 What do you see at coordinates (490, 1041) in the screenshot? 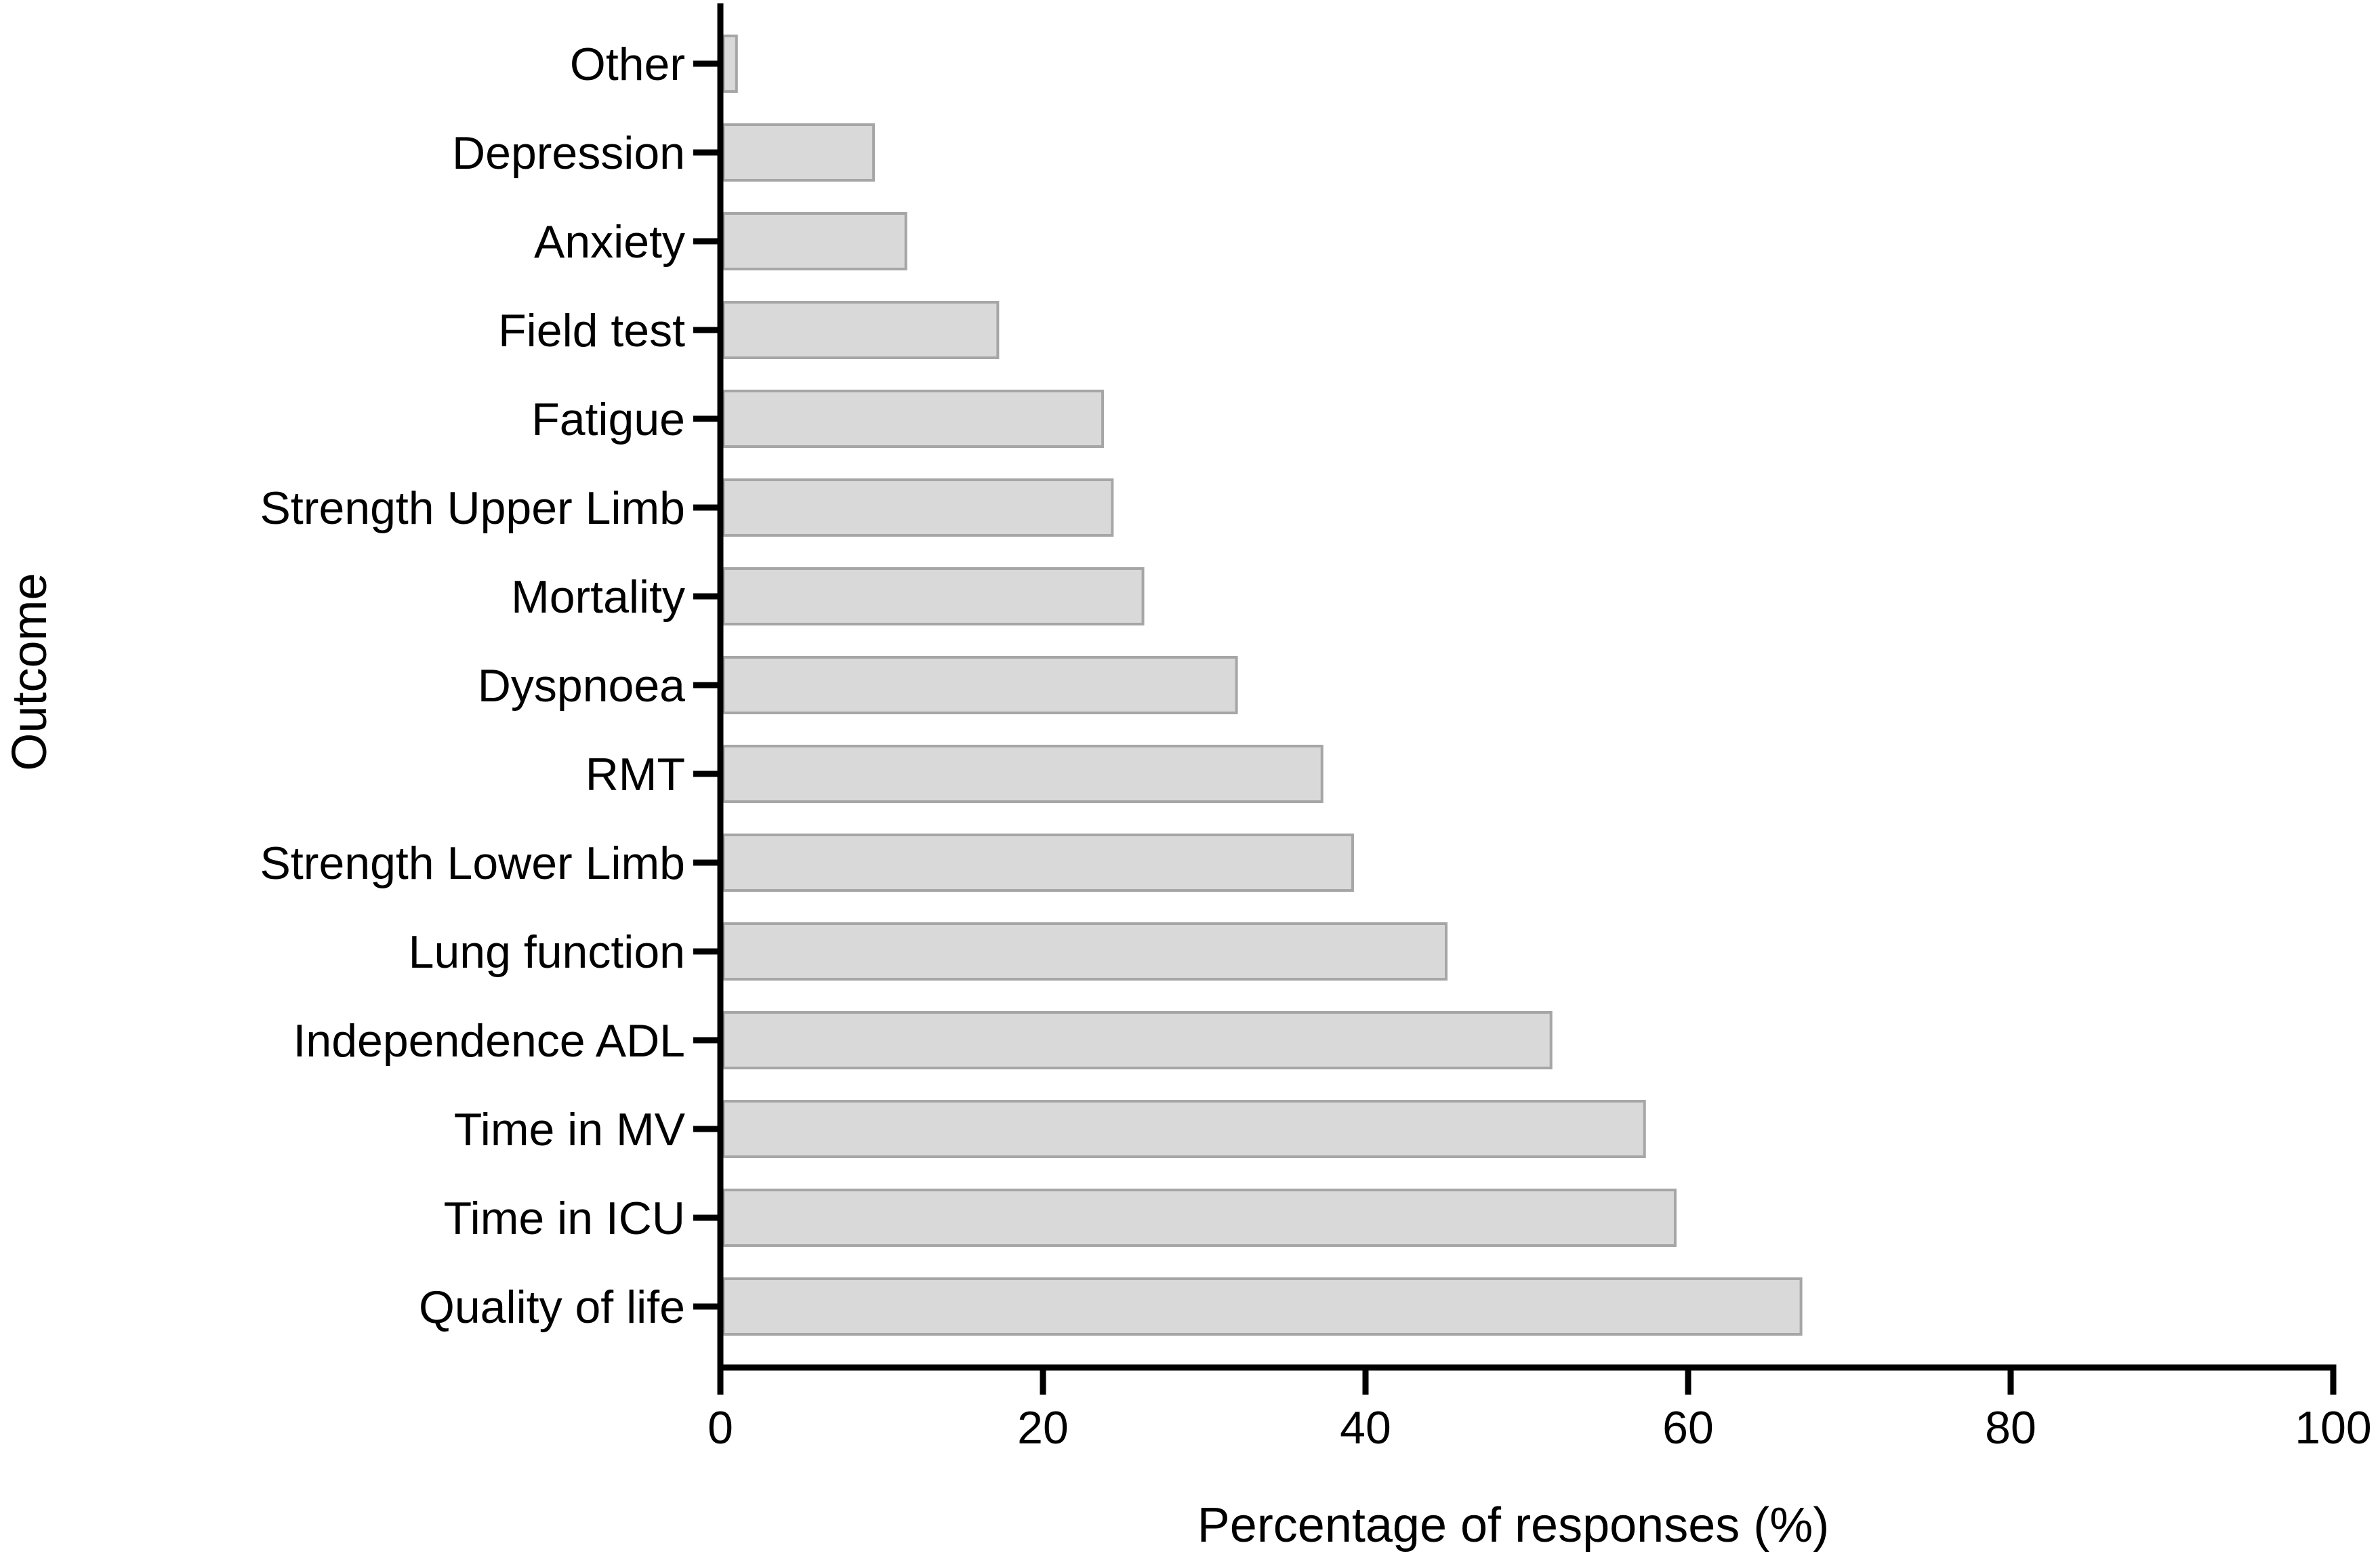
I see `category-label: Independence ADL` at bounding box center [490, 1041].